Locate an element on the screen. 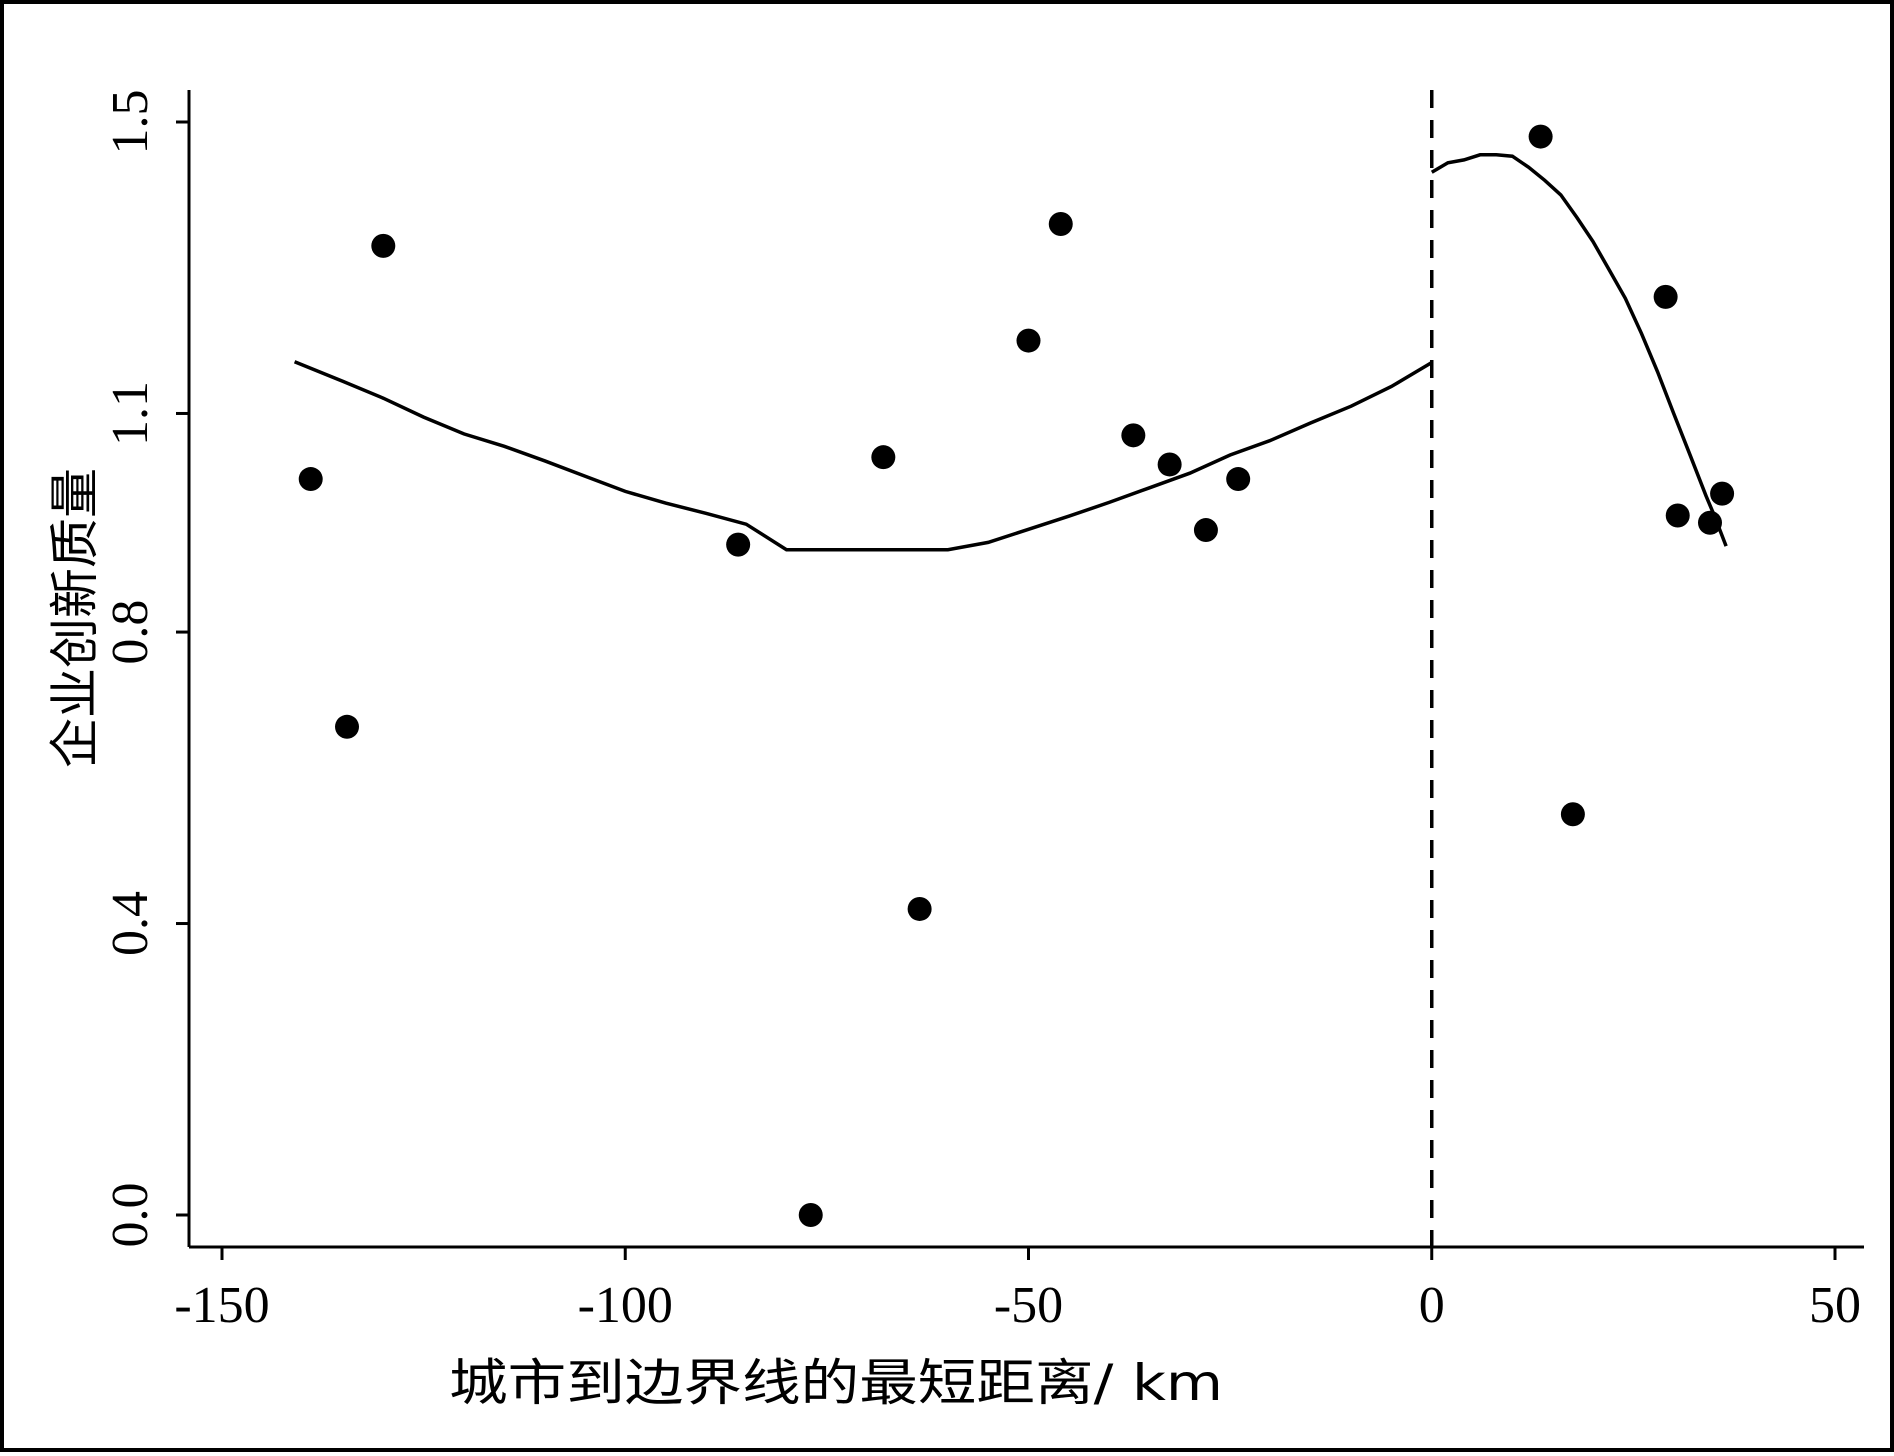  fit-curve-right is located at coordinates (1579, 350).